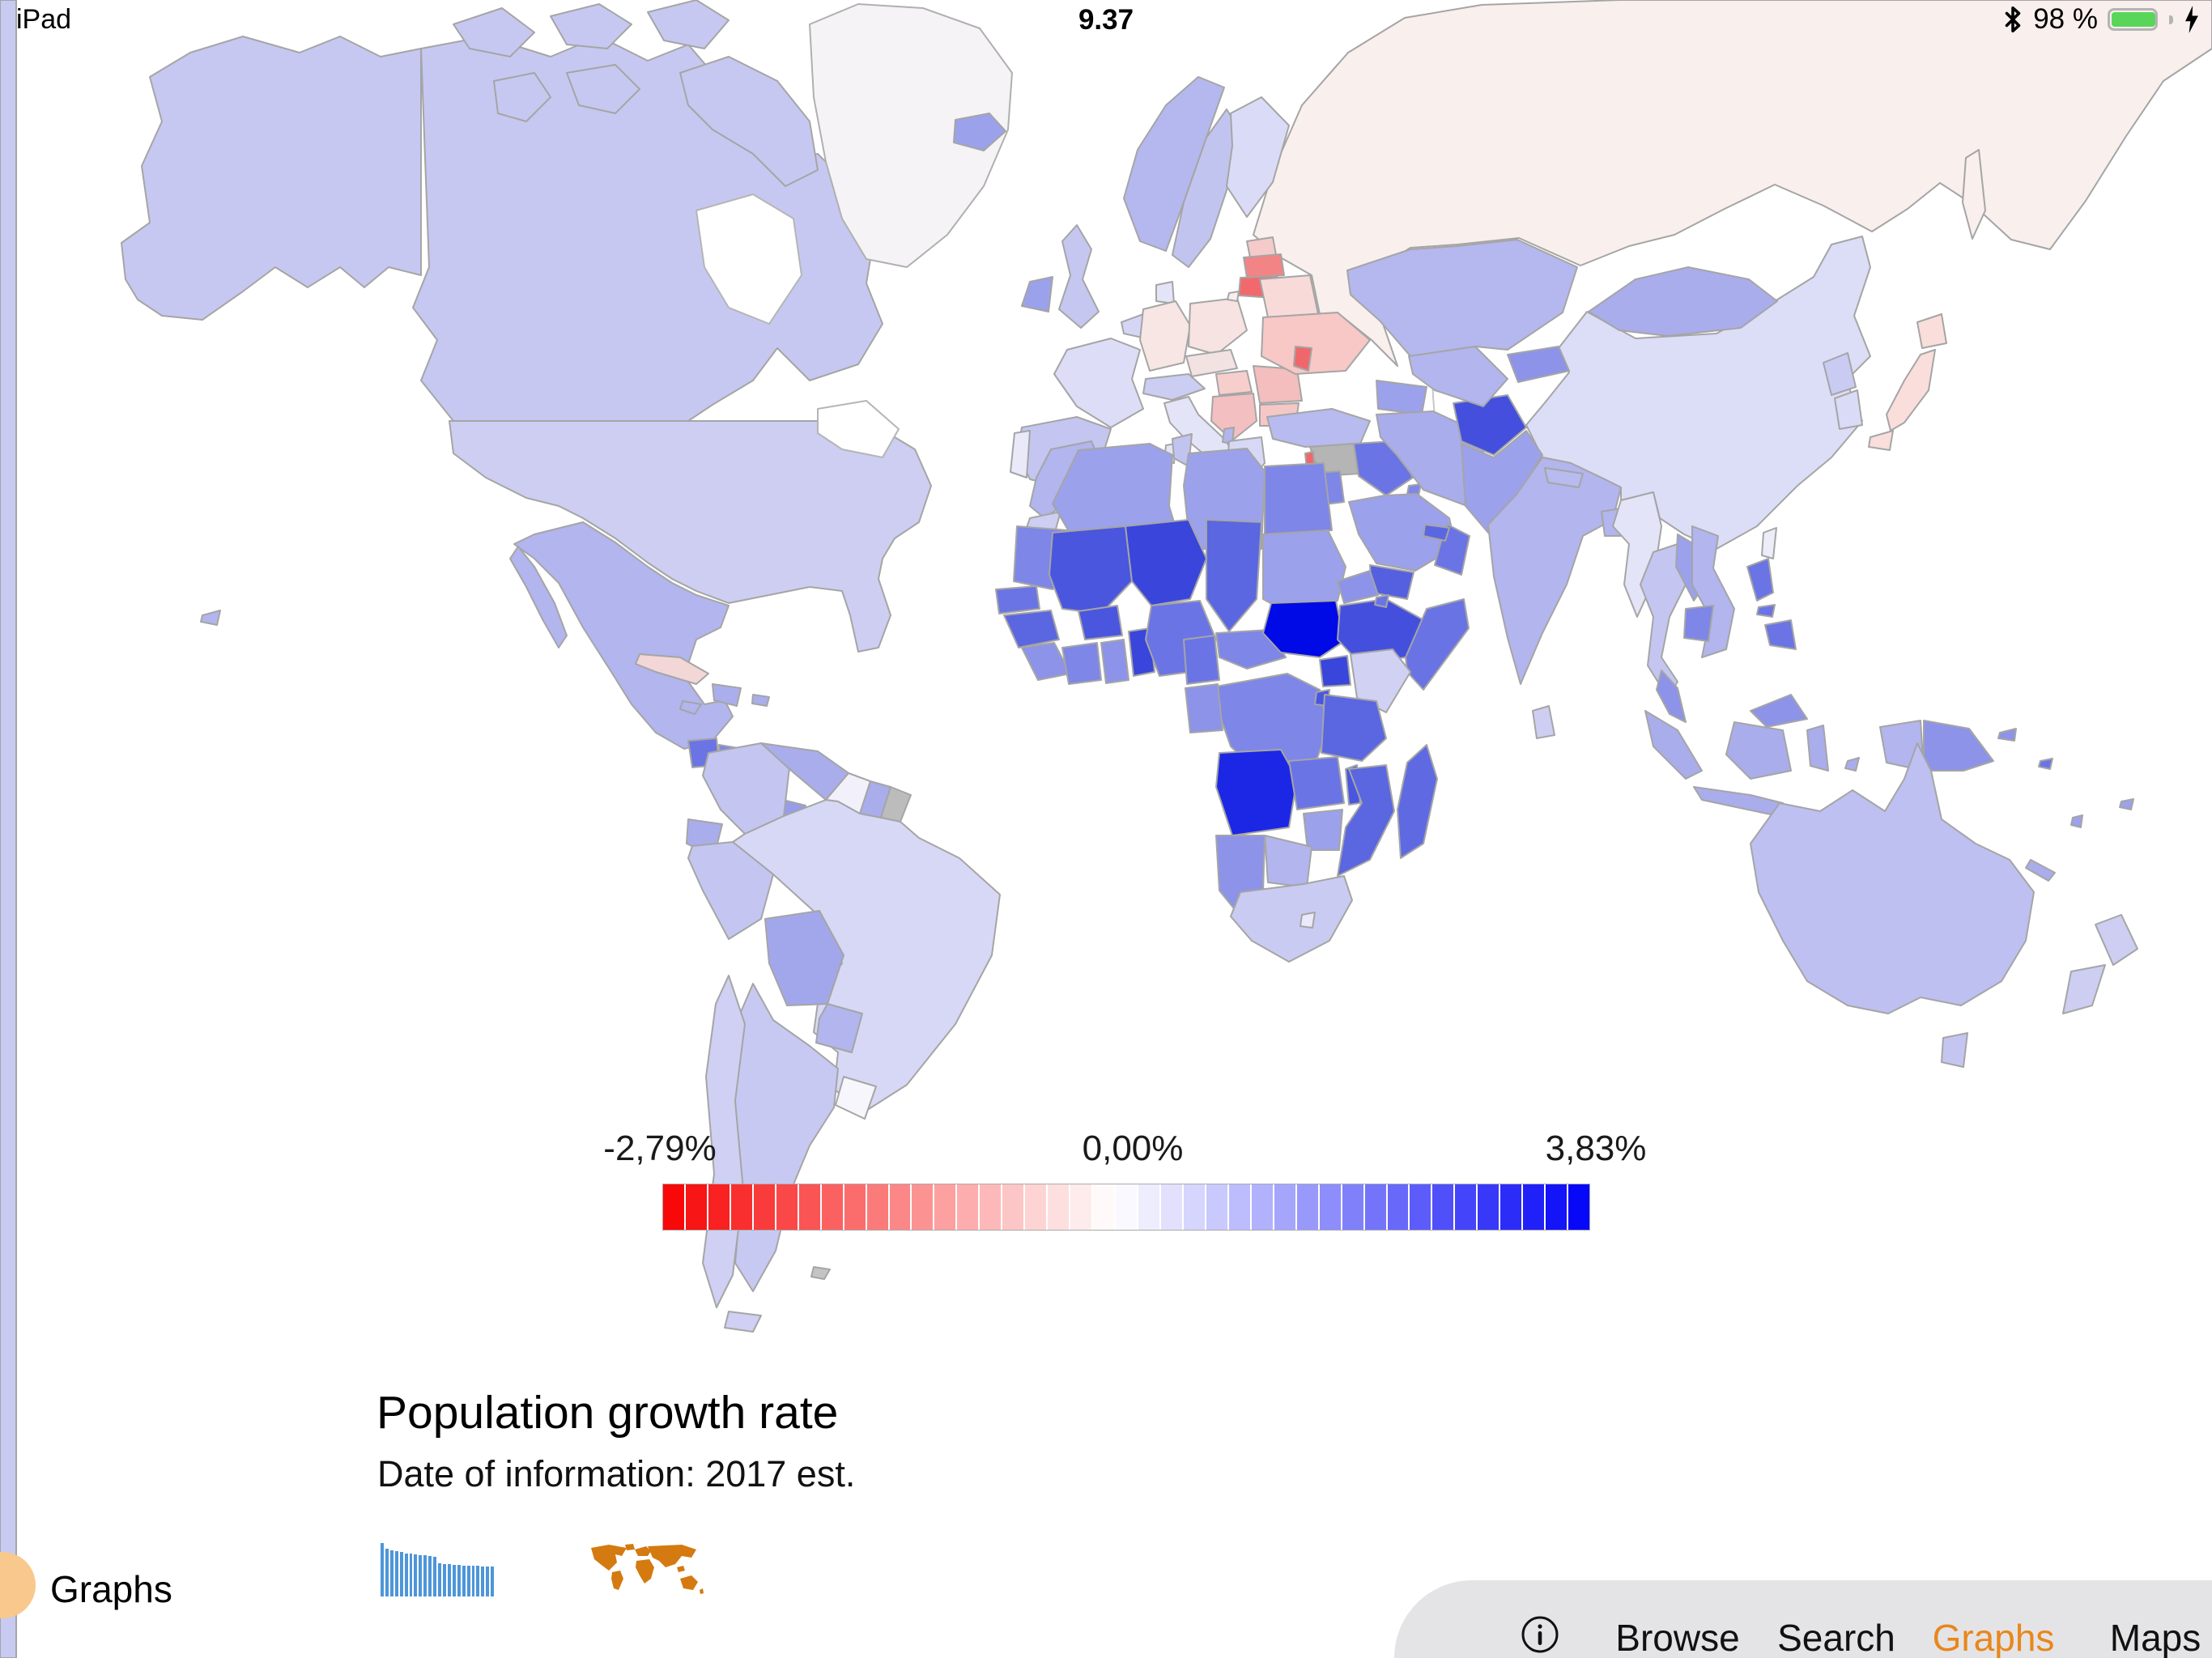 This screenshot has width=2212, height=1658. I want to click on map-region-mexico, so click(623, 635).